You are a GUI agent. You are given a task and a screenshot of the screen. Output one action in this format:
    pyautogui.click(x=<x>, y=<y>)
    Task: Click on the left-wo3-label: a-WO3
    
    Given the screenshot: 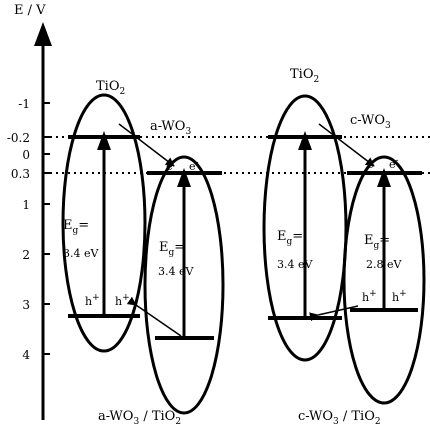 What is the action you would take?
    pyautogui.click(x=170, y=128)
    